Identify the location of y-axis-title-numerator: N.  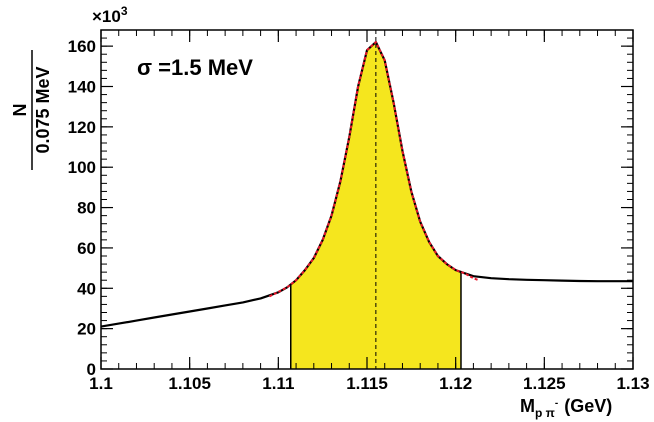
(20, 110).